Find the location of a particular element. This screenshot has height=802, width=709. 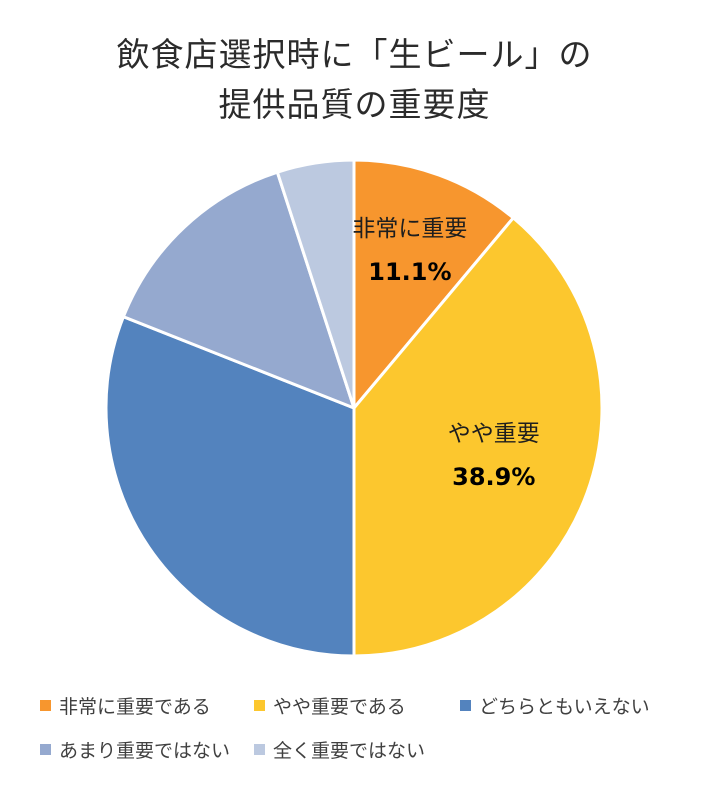

legend-label: 非常に重要である is located at coordinates (135, 707).